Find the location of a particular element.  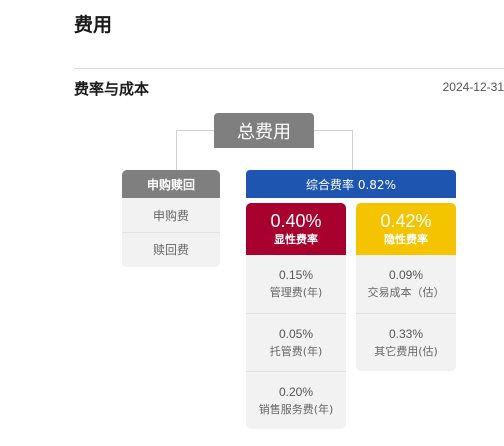

connector-left-horizontal is located at coordinates (195, 130).